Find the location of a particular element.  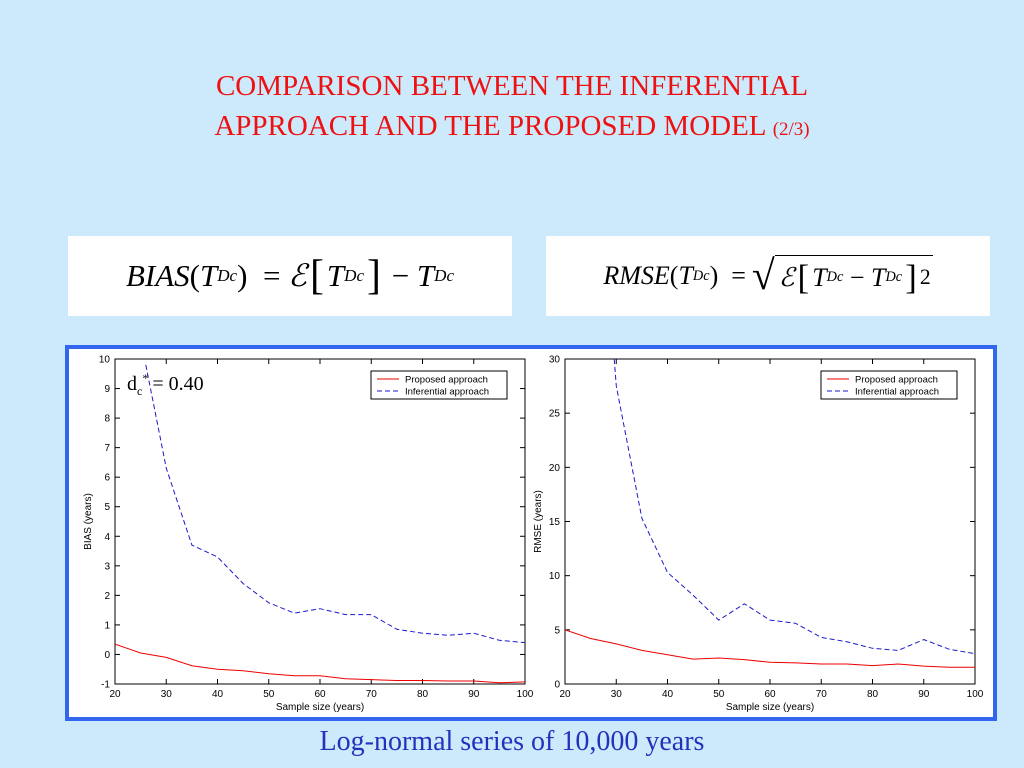

rmse-equals: = is located at coordinates (738, 275).